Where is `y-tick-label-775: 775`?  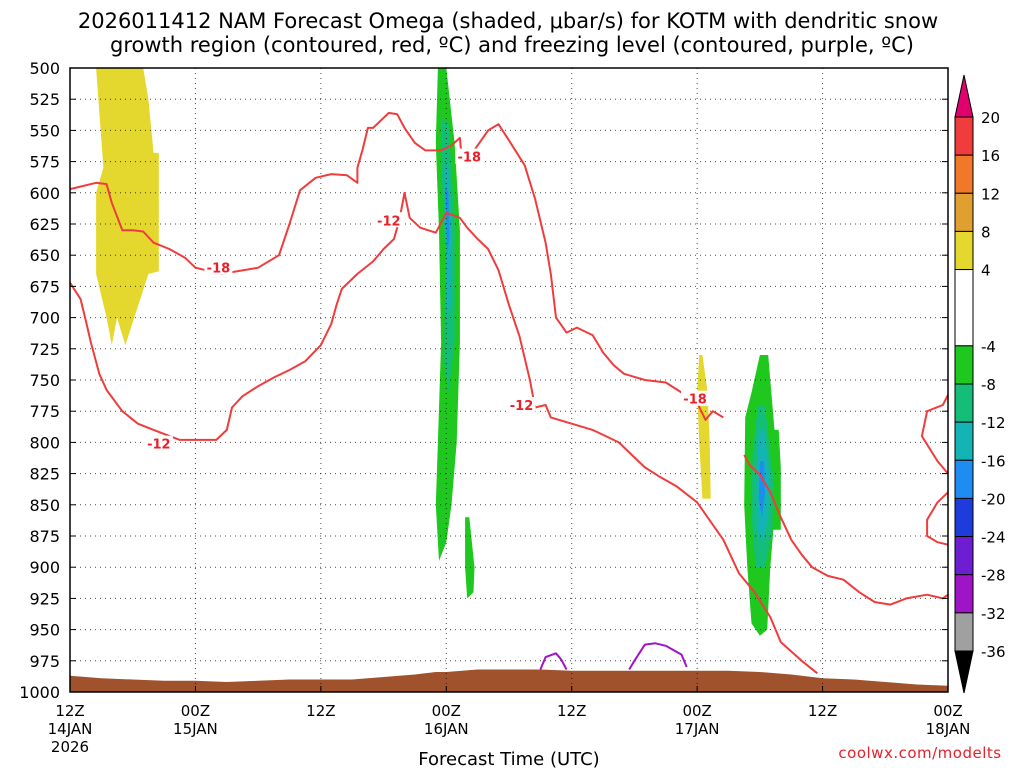 y-tick-label-775: 775 is located at coordinates (44, 411).